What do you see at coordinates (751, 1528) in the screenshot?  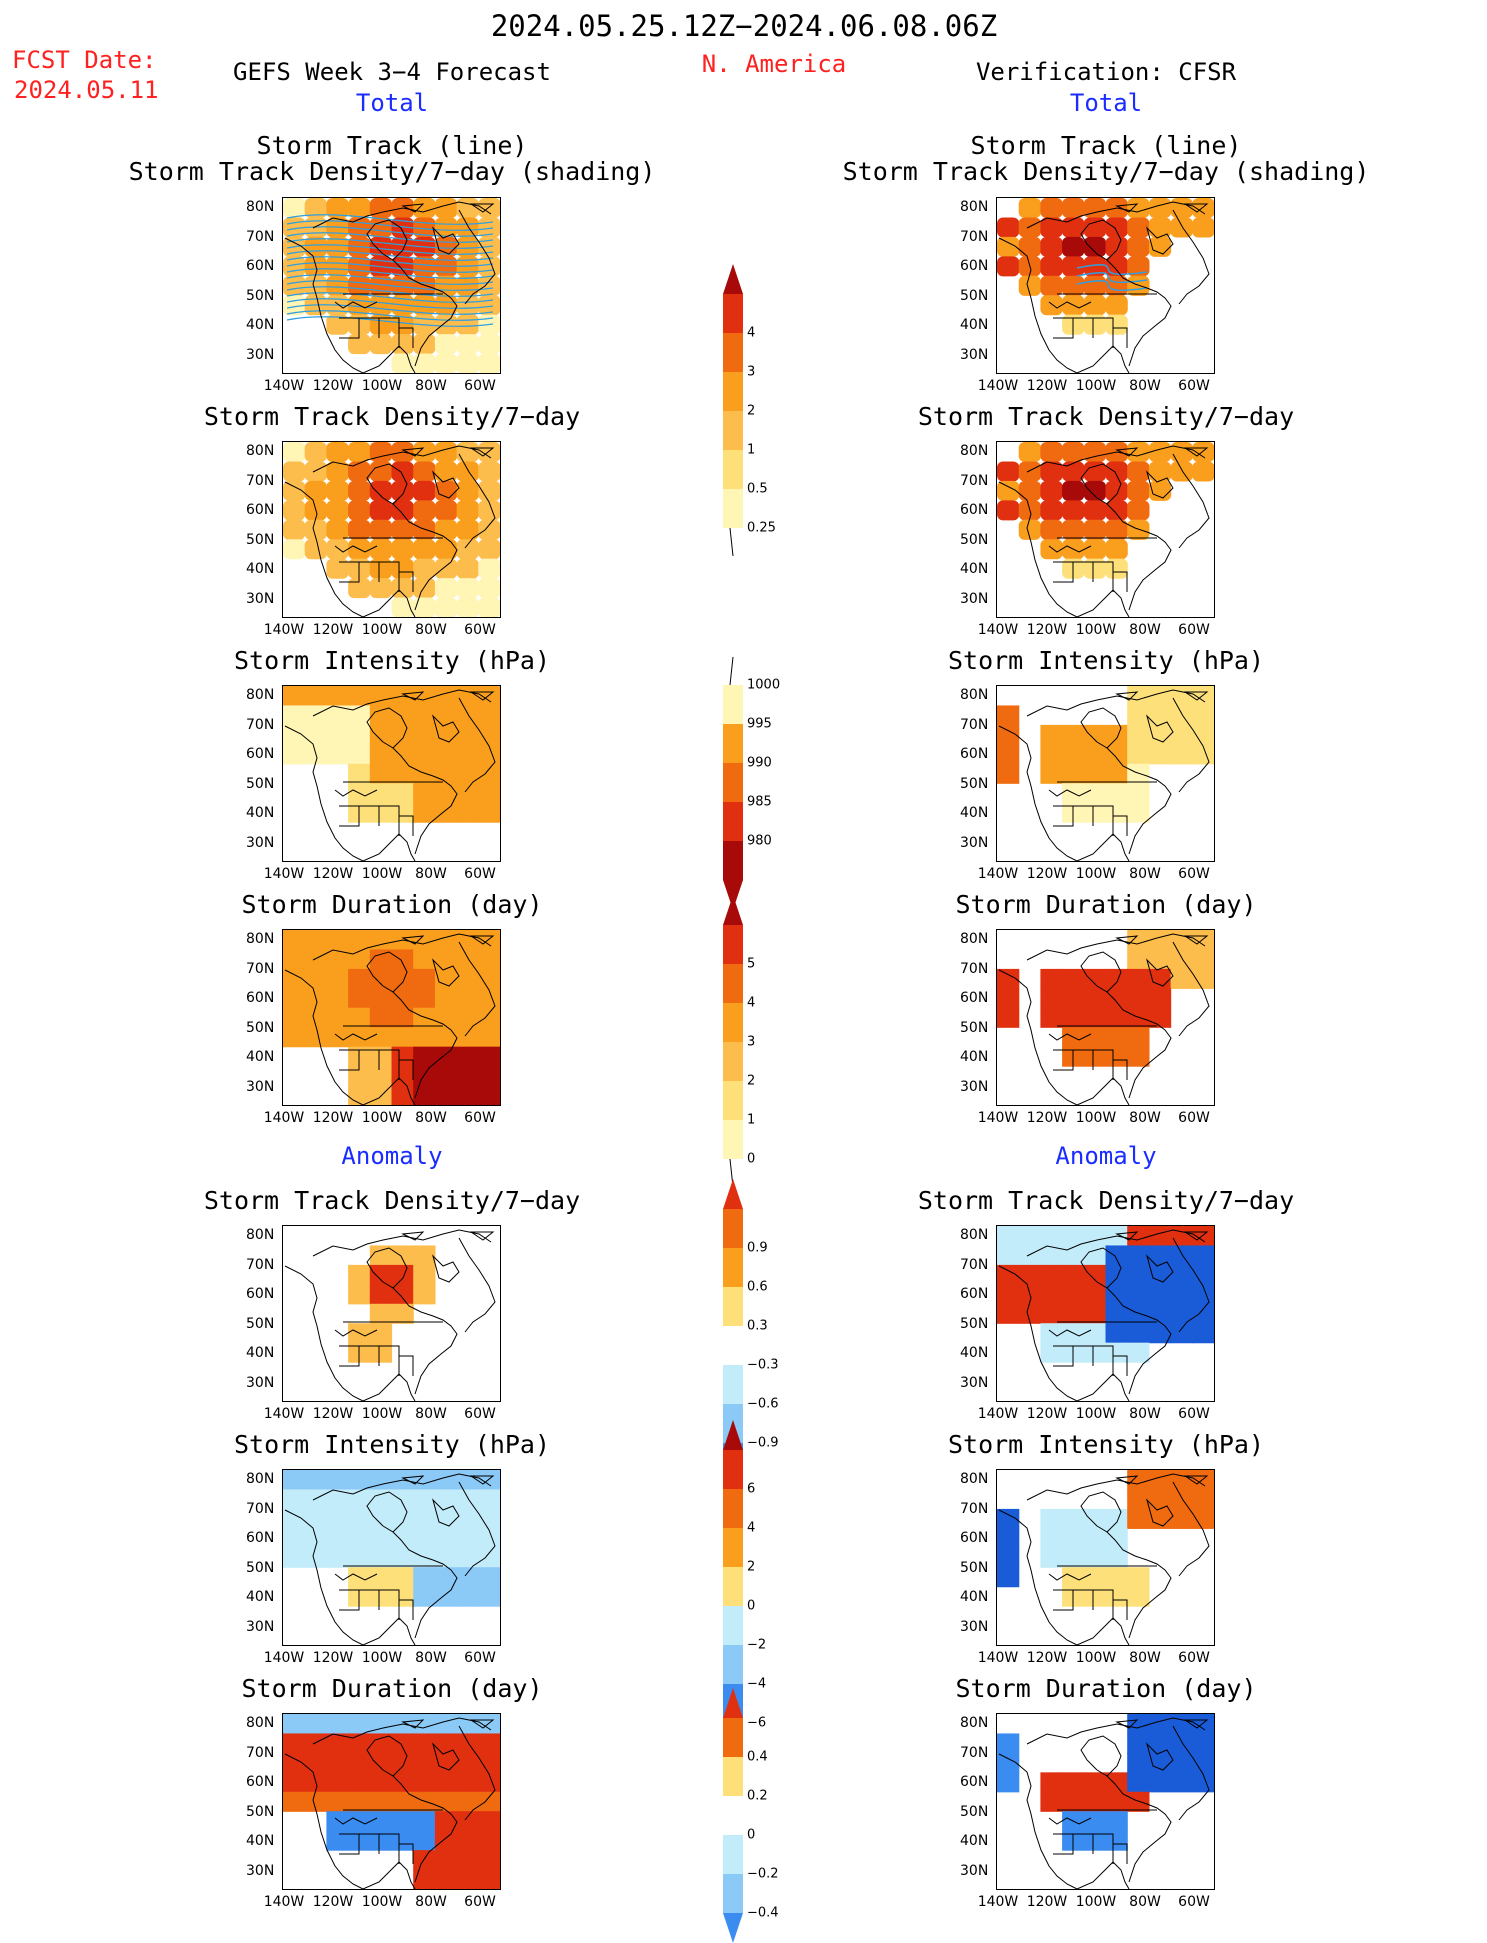 I see `colorbar-tick-label: 4` at bounding box center [751, 1528].